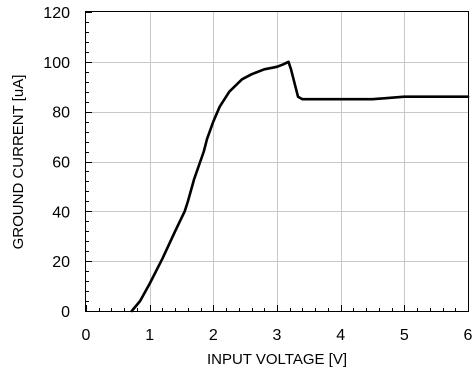  Describe the element at coordinates (213, 335) in the screenshot. I see `x-tick-label: 2` at that location.